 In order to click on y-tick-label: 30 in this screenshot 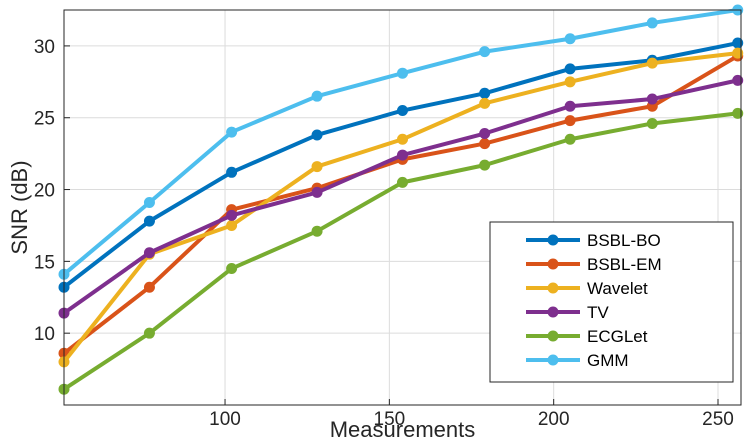, I will do `click(44, 47)`.